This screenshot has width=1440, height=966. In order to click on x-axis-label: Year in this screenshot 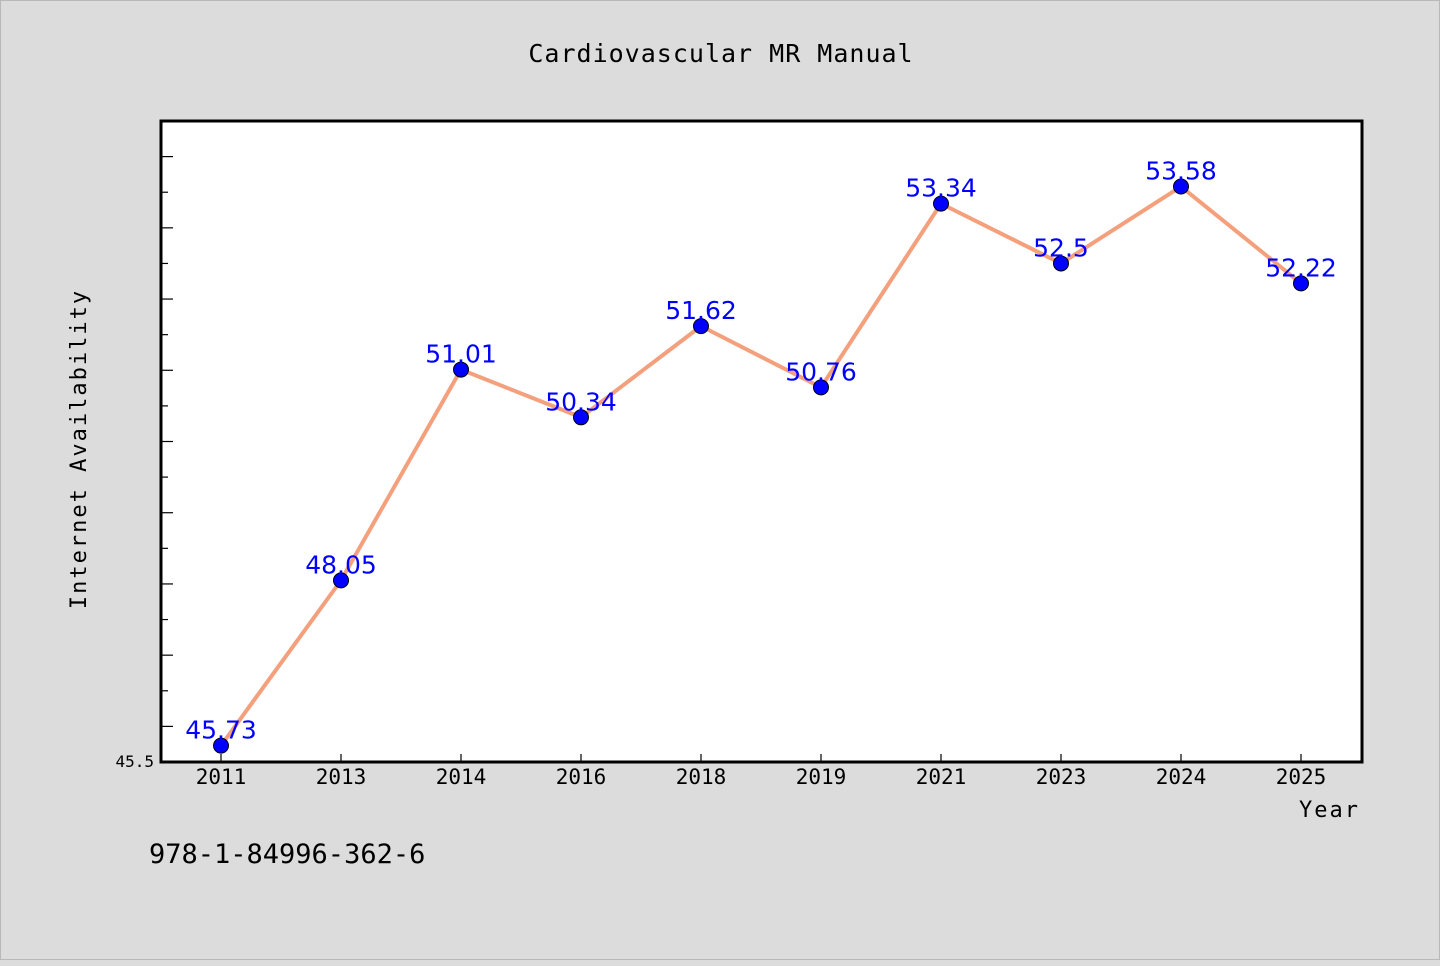, I will do `click(1329, 810)`.